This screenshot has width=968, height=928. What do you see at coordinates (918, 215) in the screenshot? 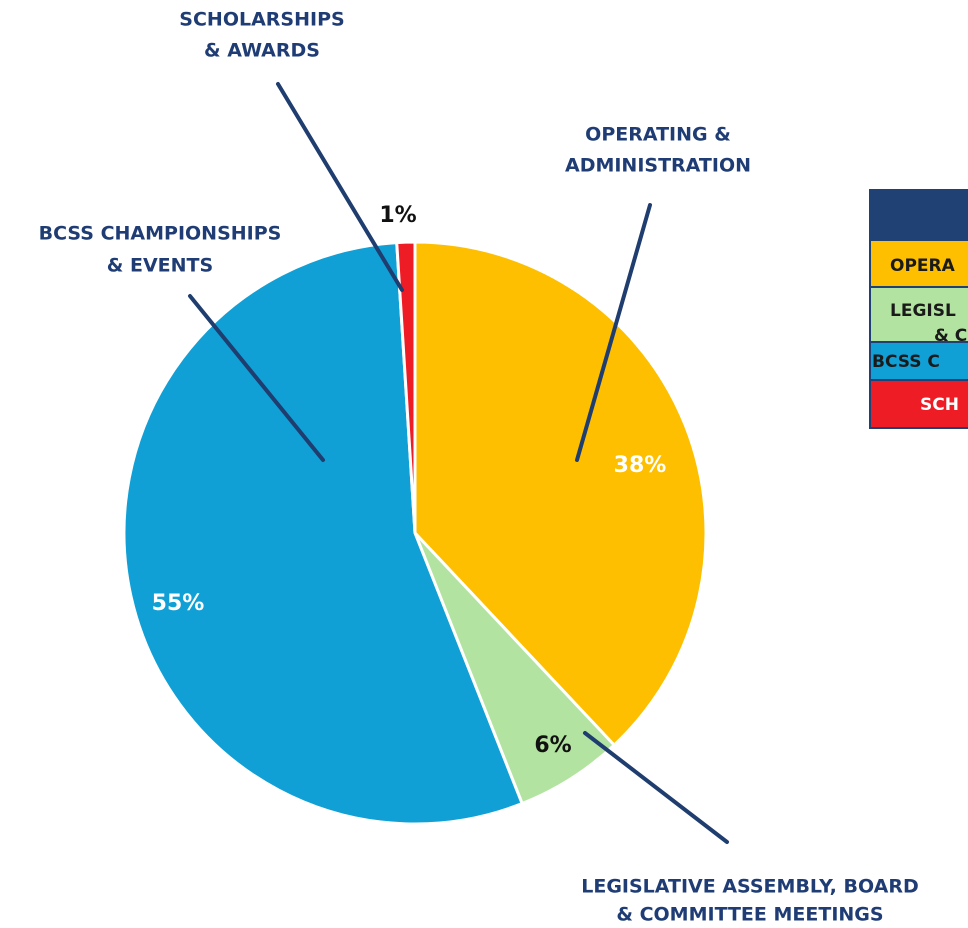
I see `table-header` at bounding box center [918, 215].